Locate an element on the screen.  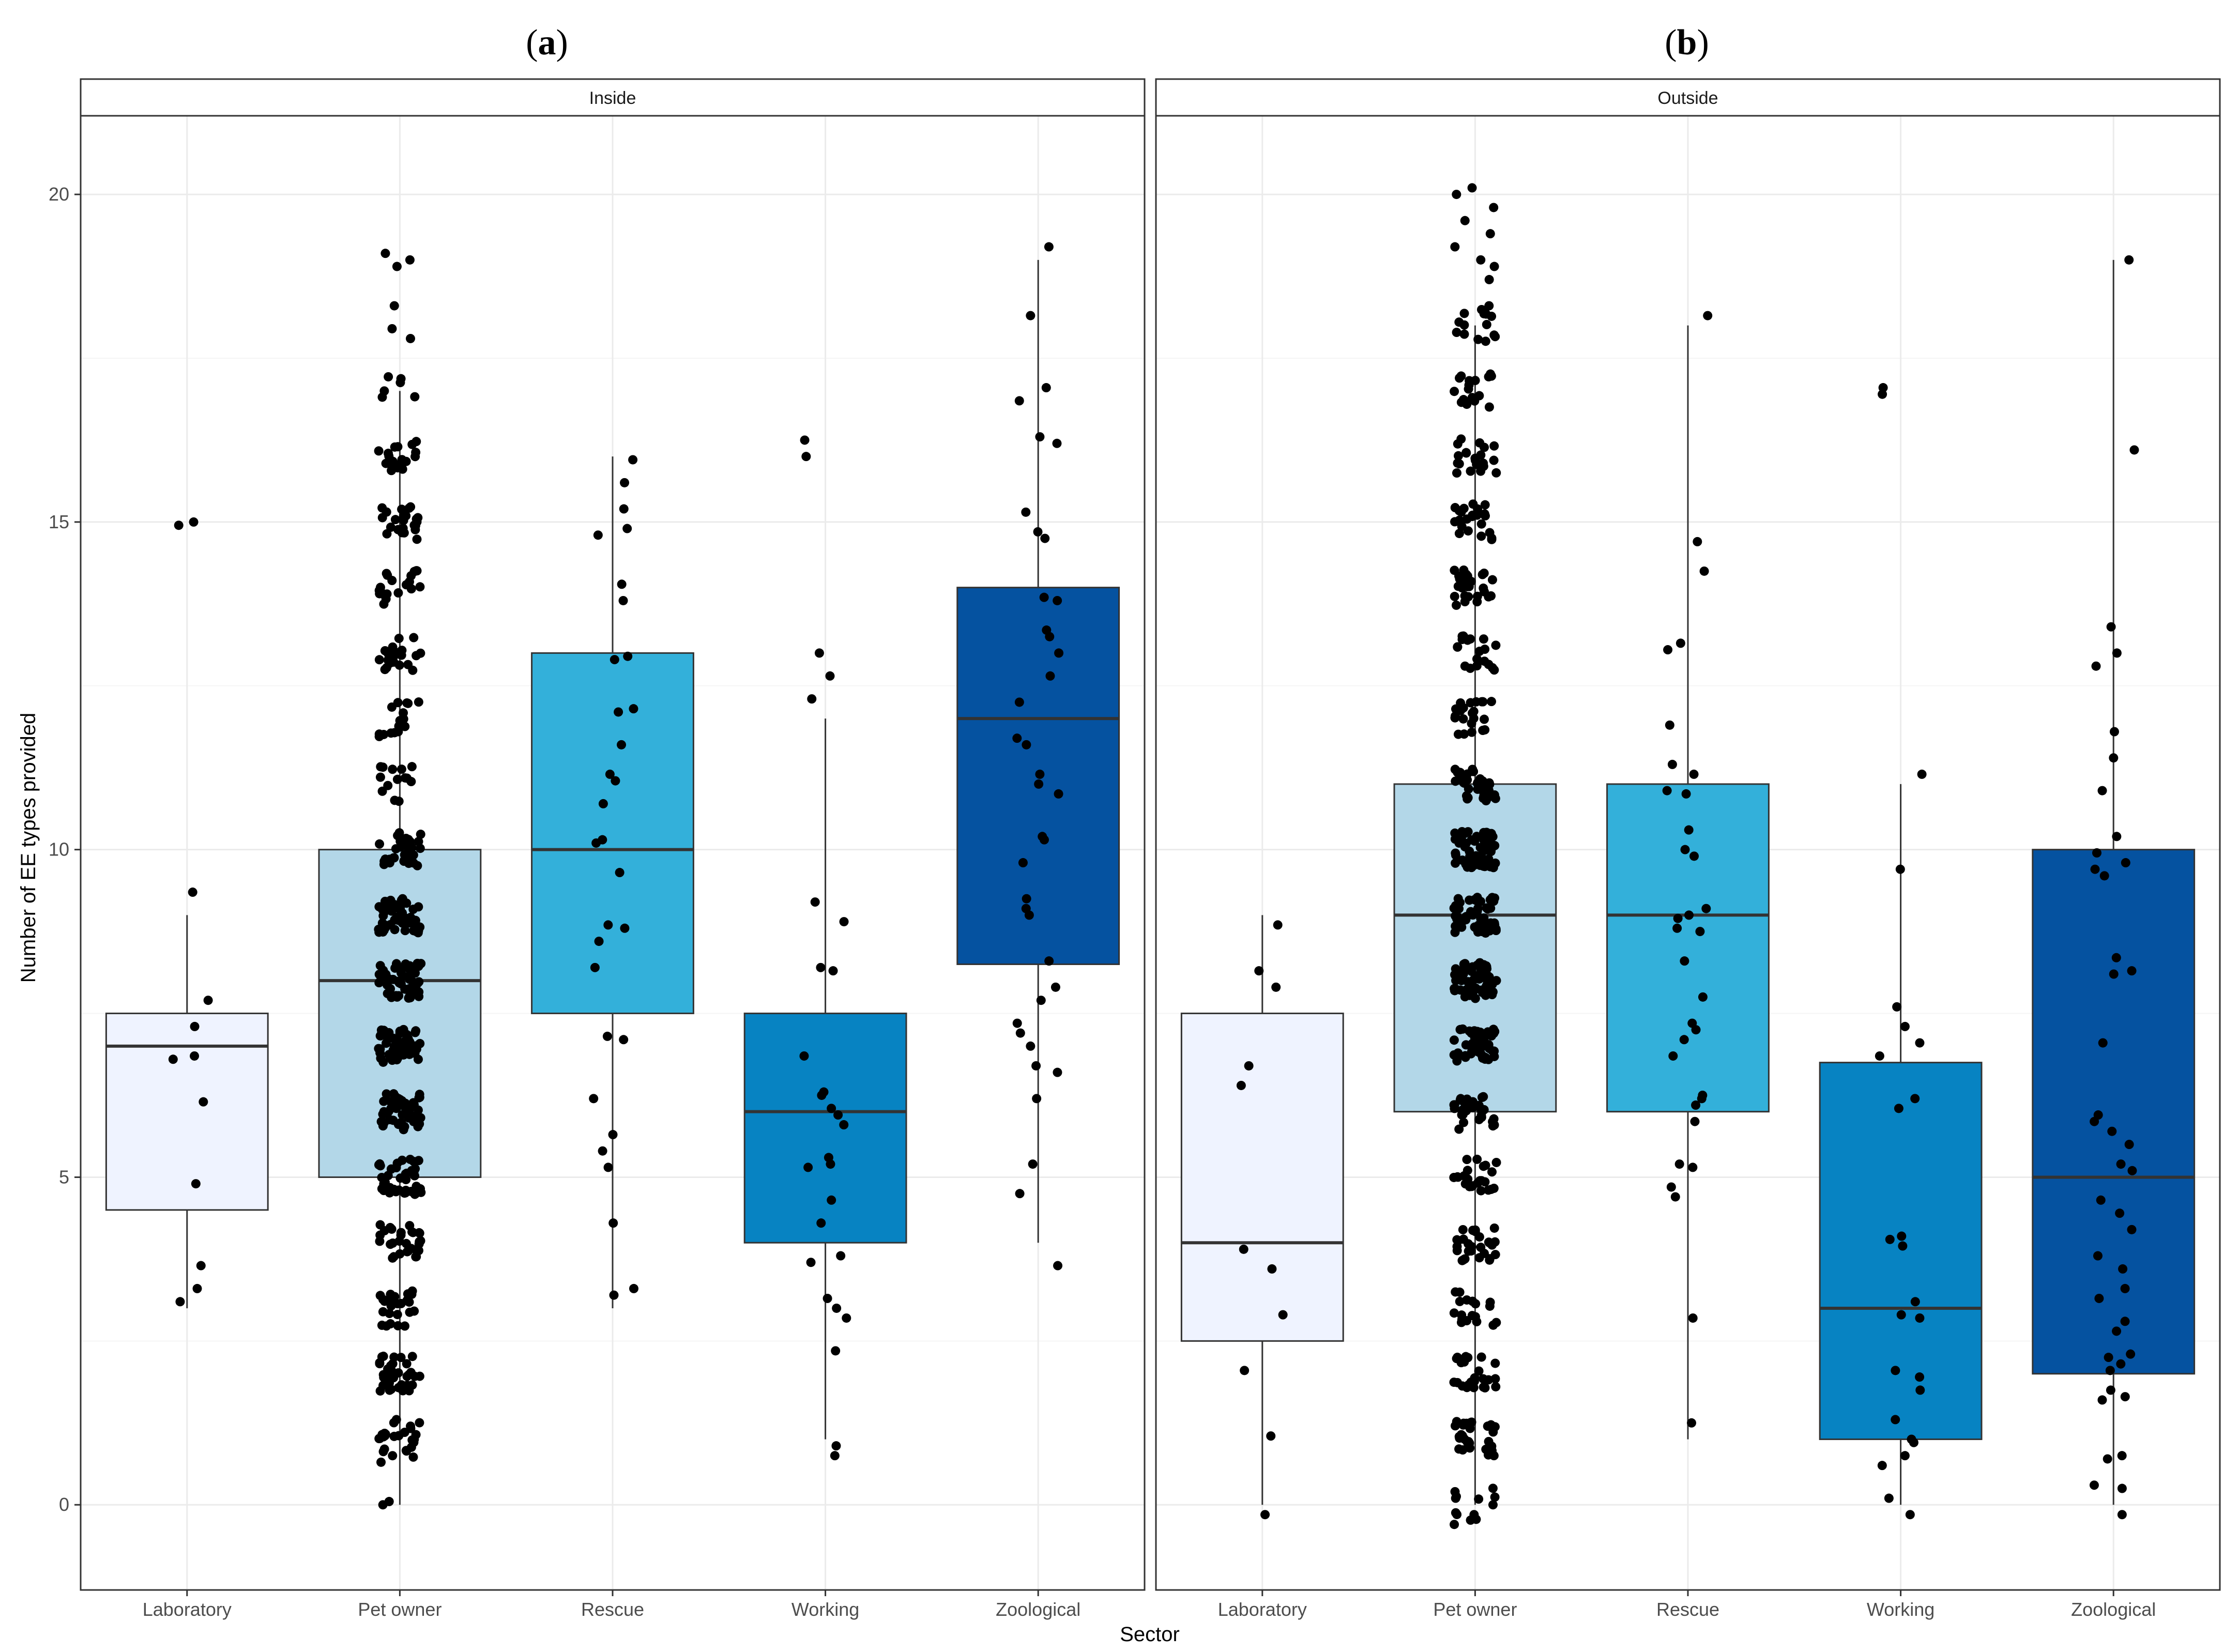
box-rect is located at coordinates (825, 1128).